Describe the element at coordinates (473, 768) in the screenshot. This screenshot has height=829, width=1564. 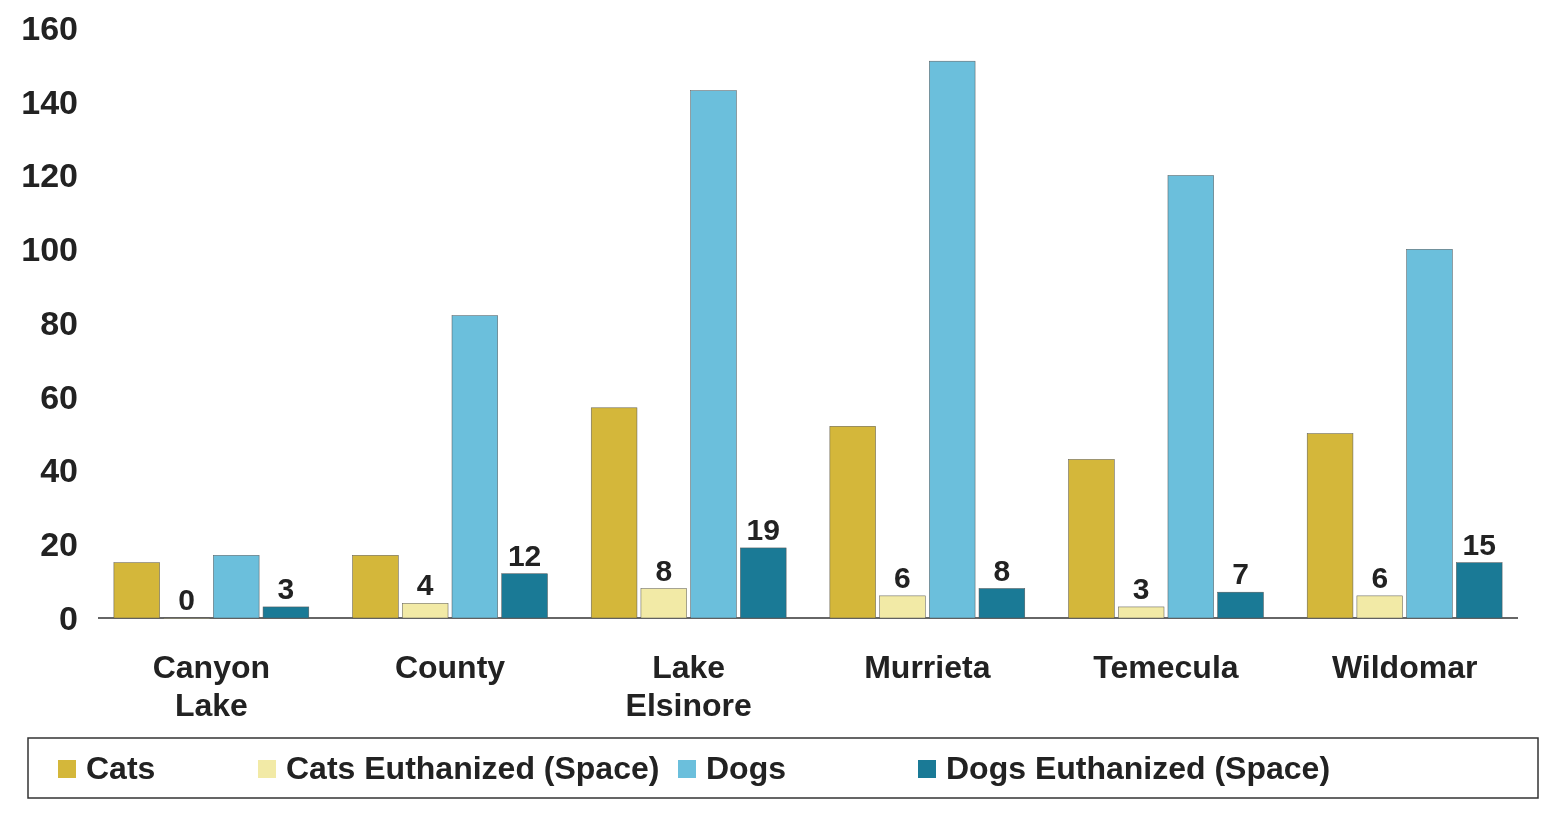
I see `legend-label: Cats Euthanized (Space)` at that location.